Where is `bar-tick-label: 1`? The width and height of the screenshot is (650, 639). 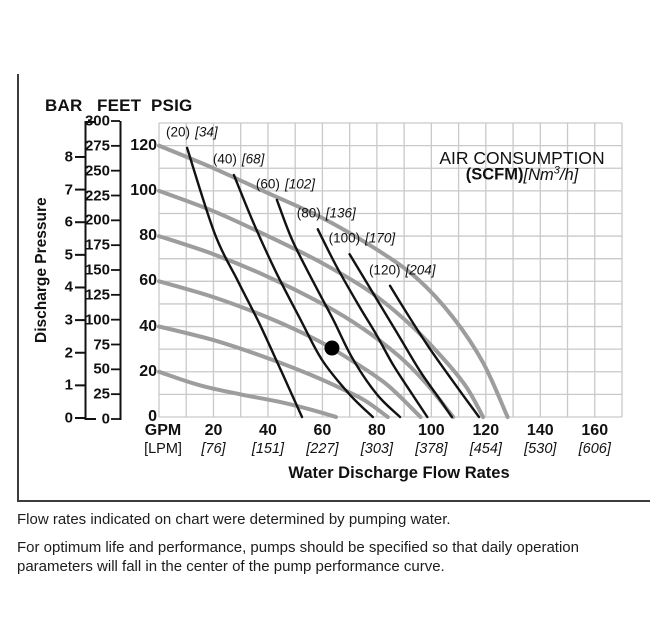
bar-tick-label: 1 is located at coordinates (68, 385).